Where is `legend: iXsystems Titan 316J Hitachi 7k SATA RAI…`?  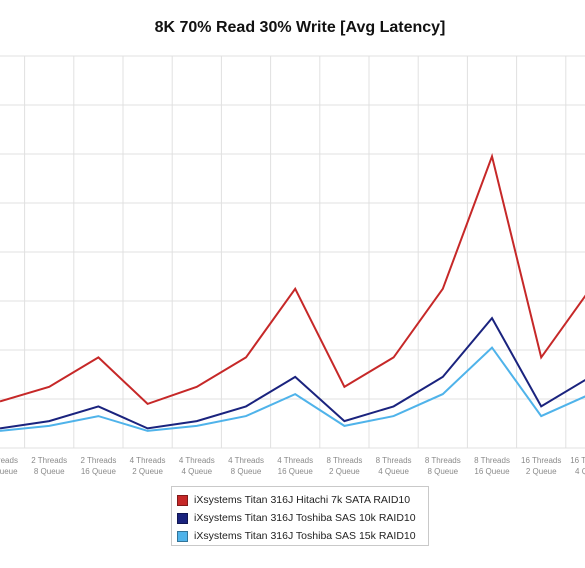
legend: iXsystems Titan 316J Hitachi 7k SATA RAI… is located at coordinates (300, 516).